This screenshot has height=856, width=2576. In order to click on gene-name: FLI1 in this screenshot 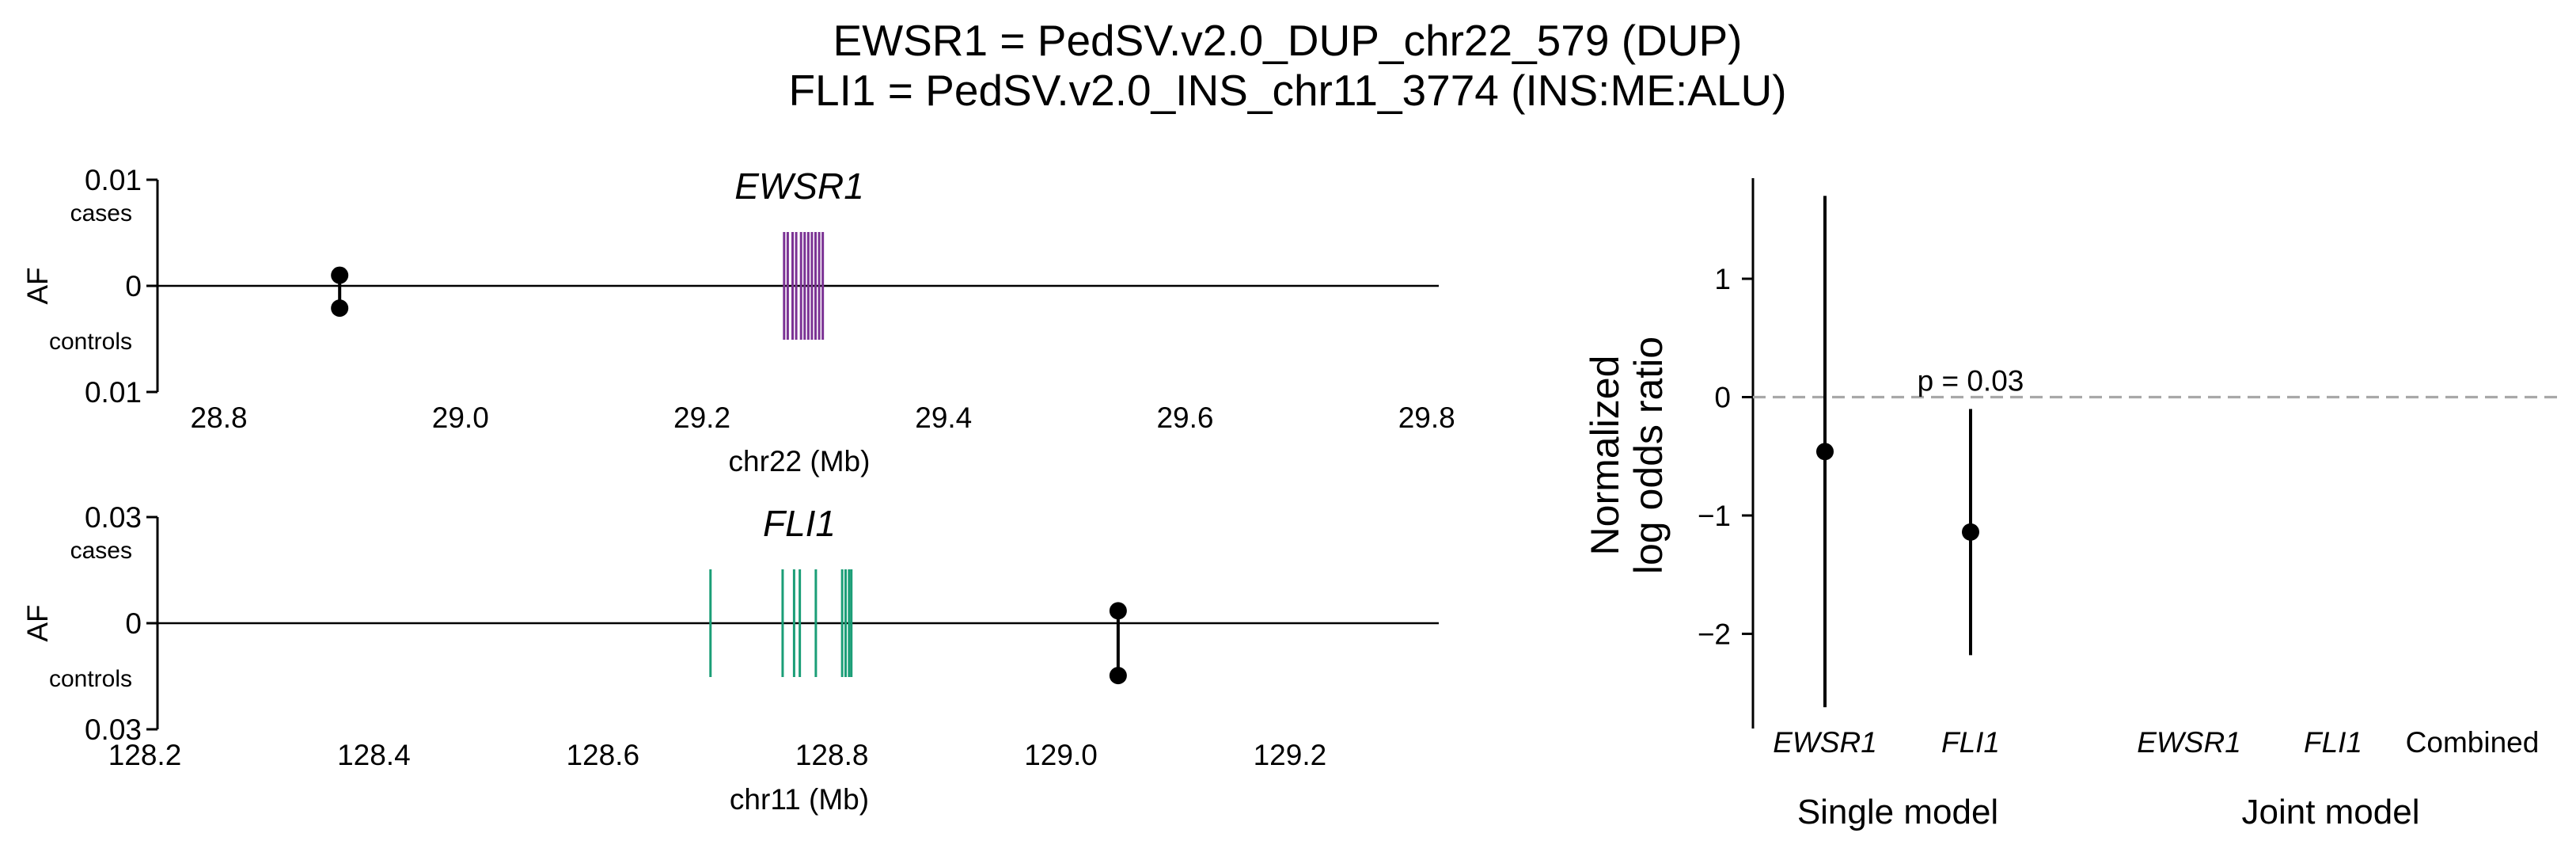, I will do `click(799, 523)`.